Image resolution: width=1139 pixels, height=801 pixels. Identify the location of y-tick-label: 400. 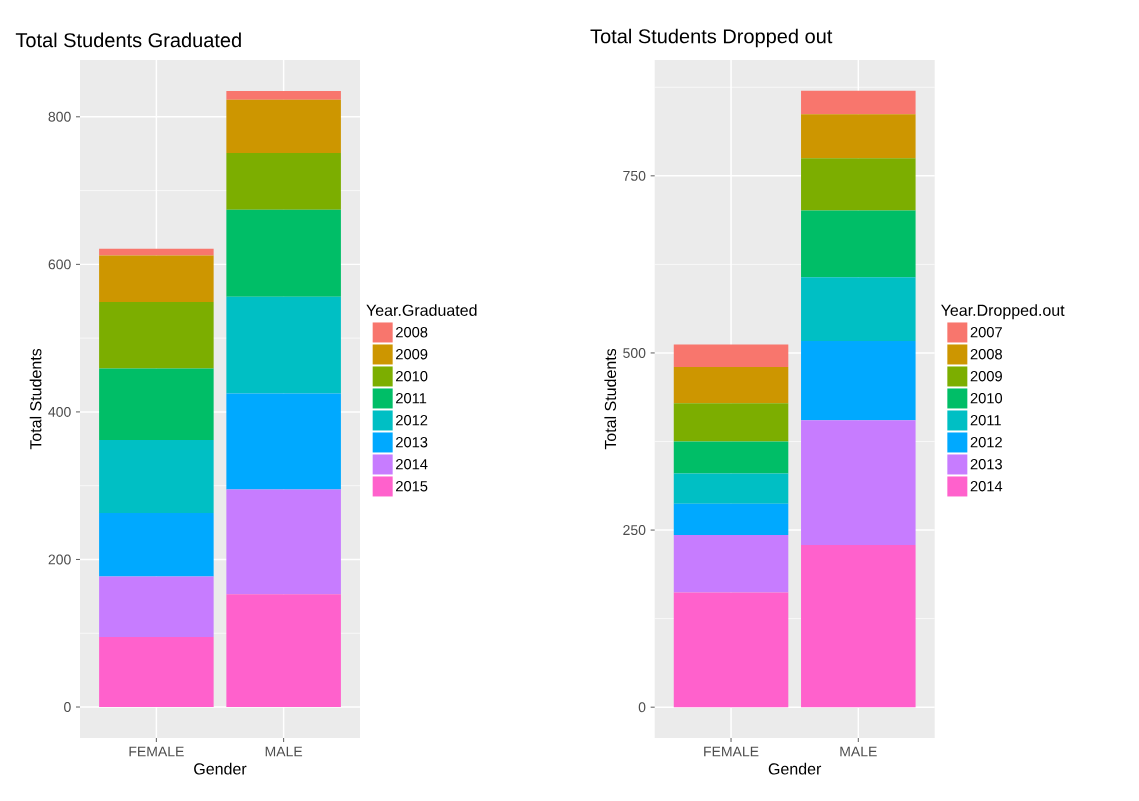
(59, 411).